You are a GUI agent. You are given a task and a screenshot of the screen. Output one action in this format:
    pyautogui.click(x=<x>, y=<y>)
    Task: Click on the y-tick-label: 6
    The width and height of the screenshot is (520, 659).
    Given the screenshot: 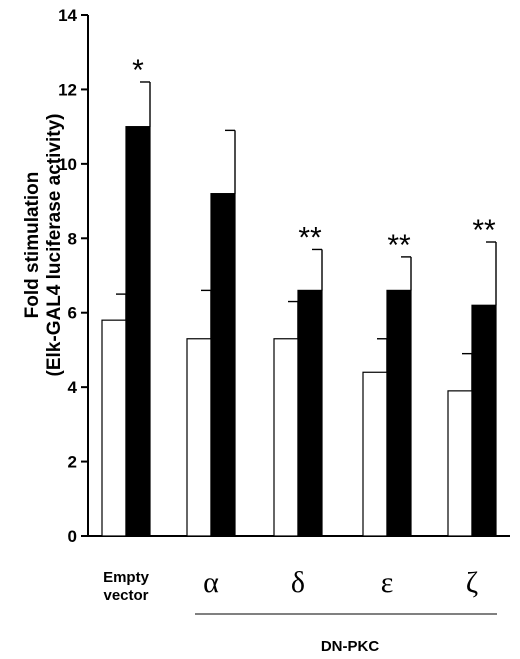 What is the action you would take?
    pyautogui.click(x=72, y=313)
    